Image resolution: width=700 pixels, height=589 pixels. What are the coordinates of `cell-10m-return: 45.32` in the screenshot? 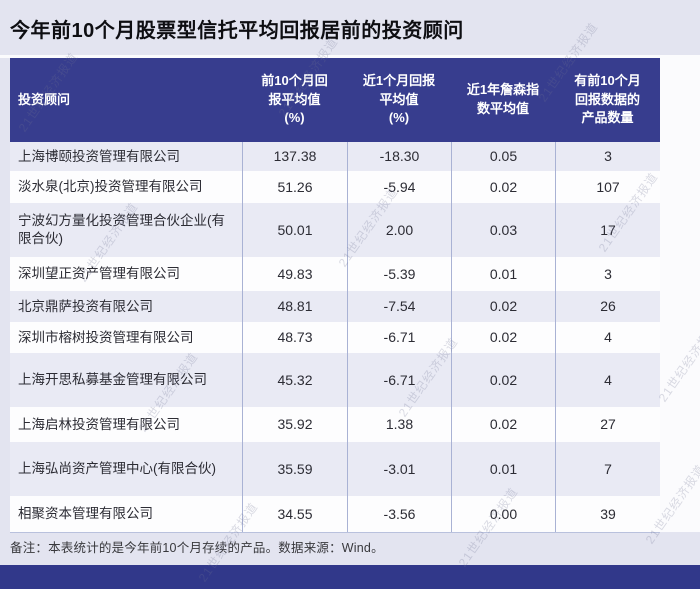 It's located at (294, 380).